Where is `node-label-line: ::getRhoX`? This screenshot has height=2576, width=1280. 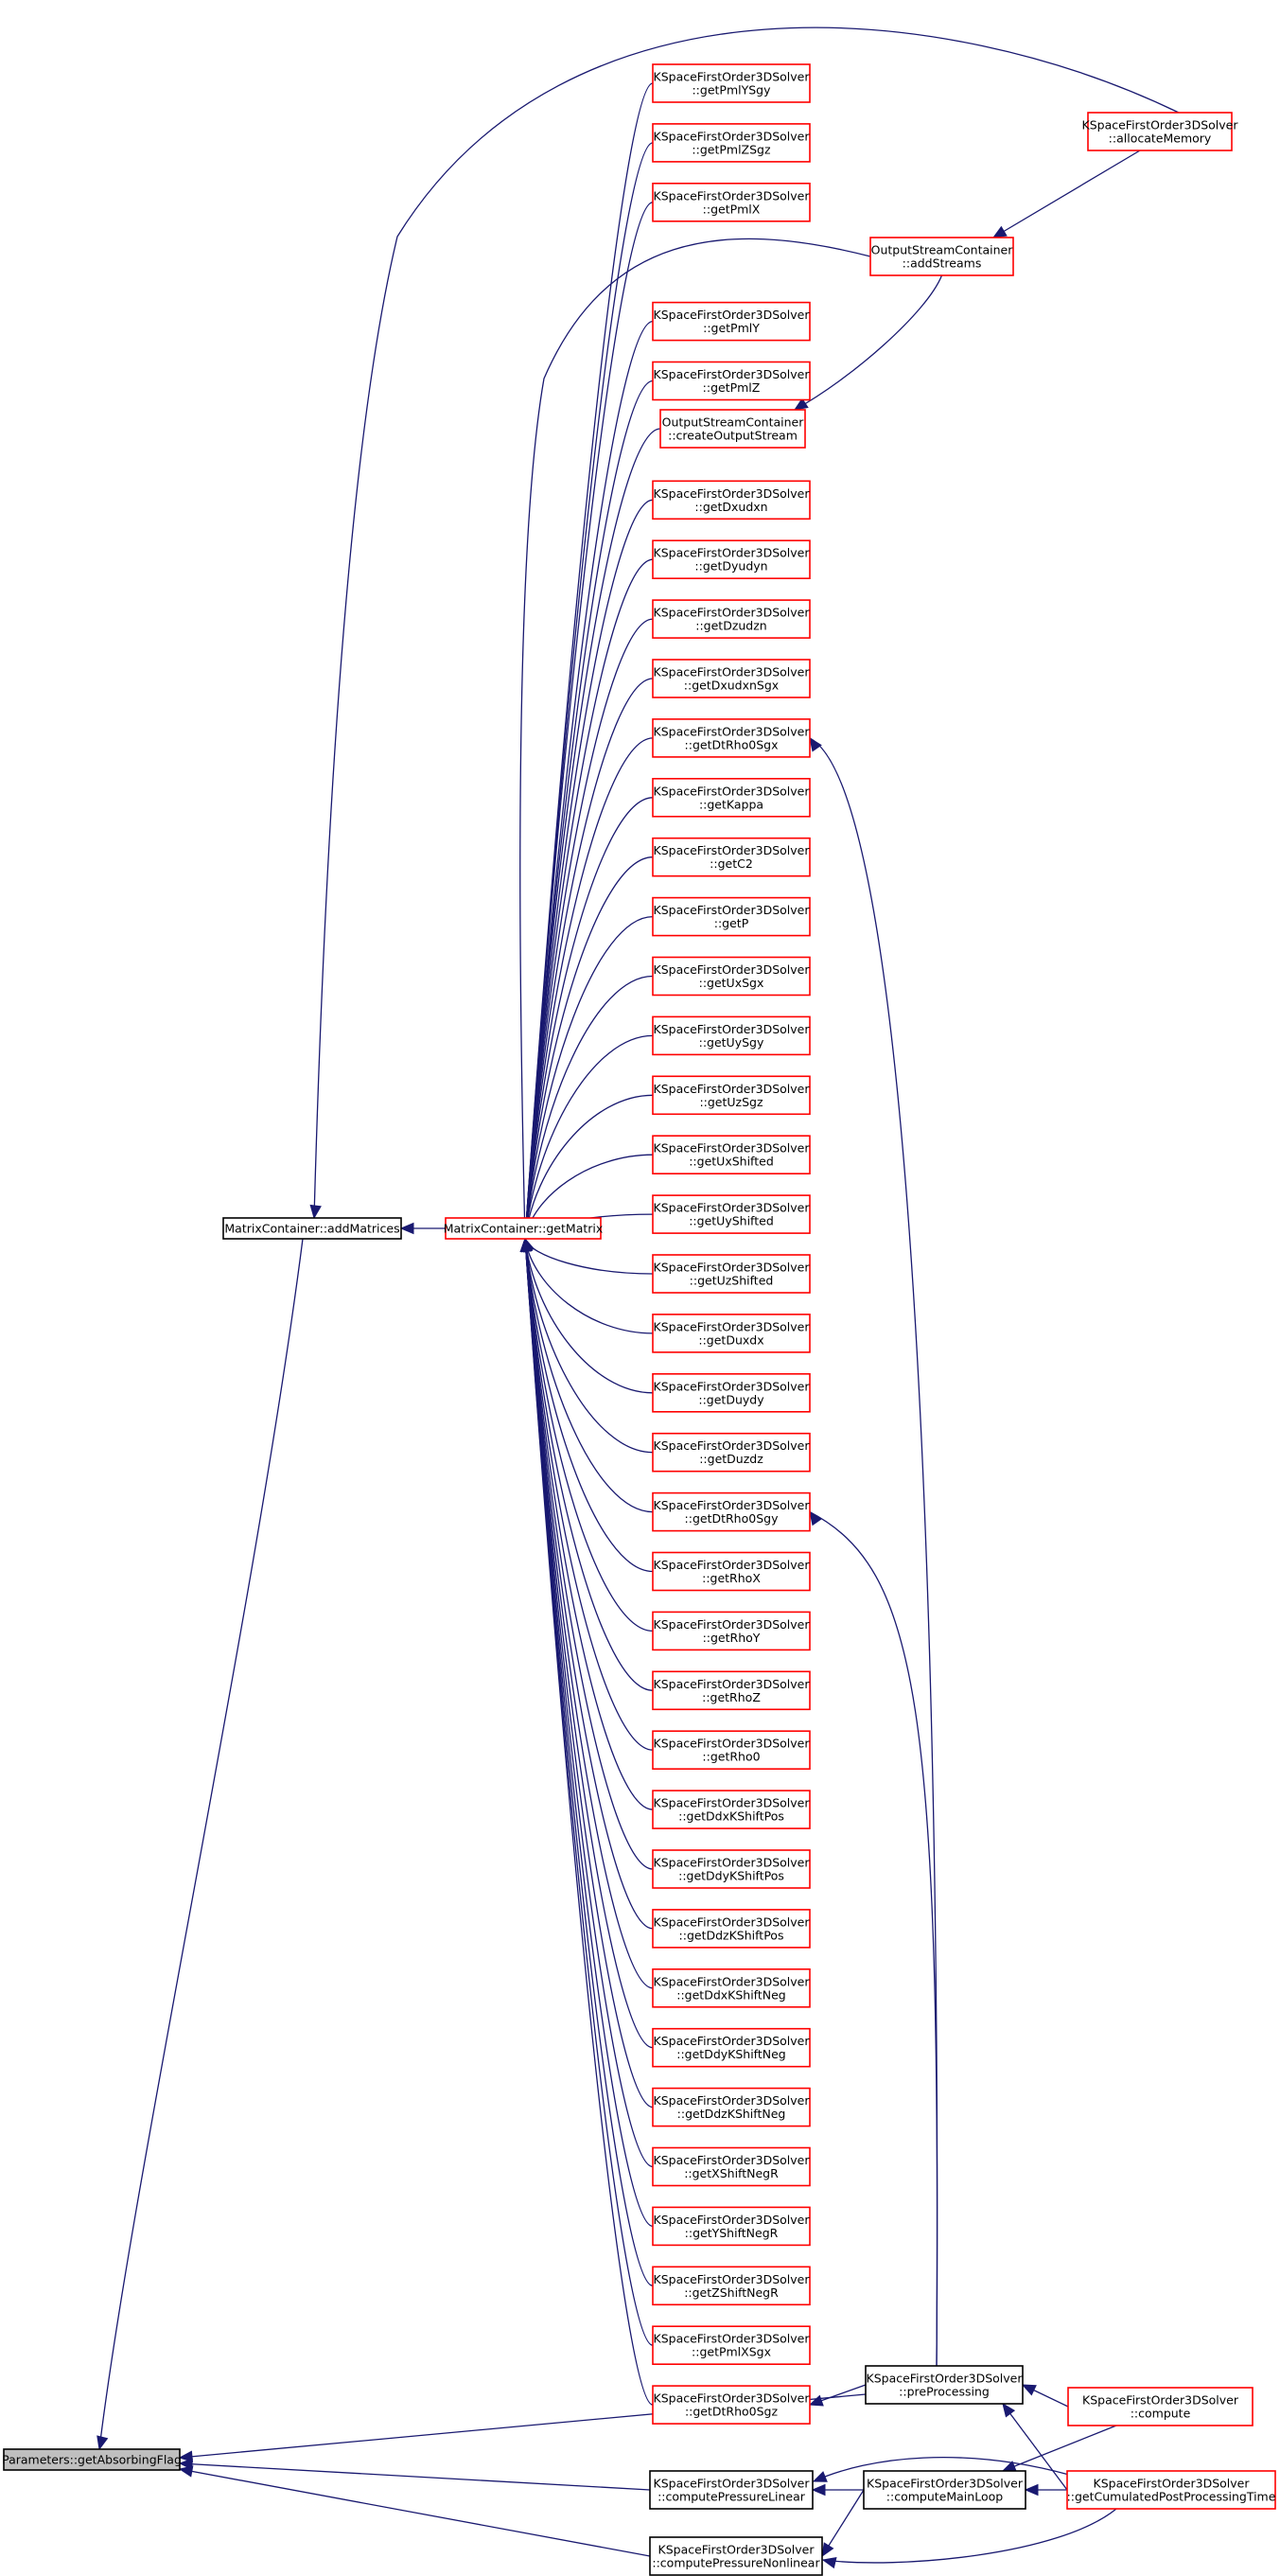
node-label-line: ::getRhoX is located at coordinates (732, 1578).